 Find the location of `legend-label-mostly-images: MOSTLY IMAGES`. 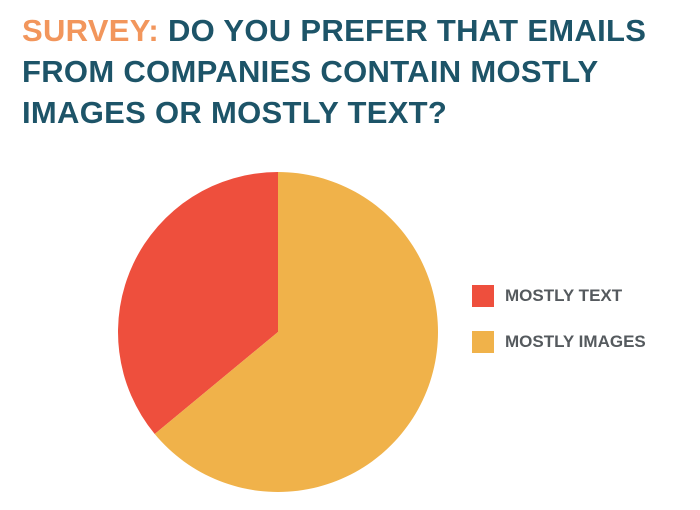

legend-label-mostly-images: MOSTLY IMAGES is located at coordinates (575, 341).